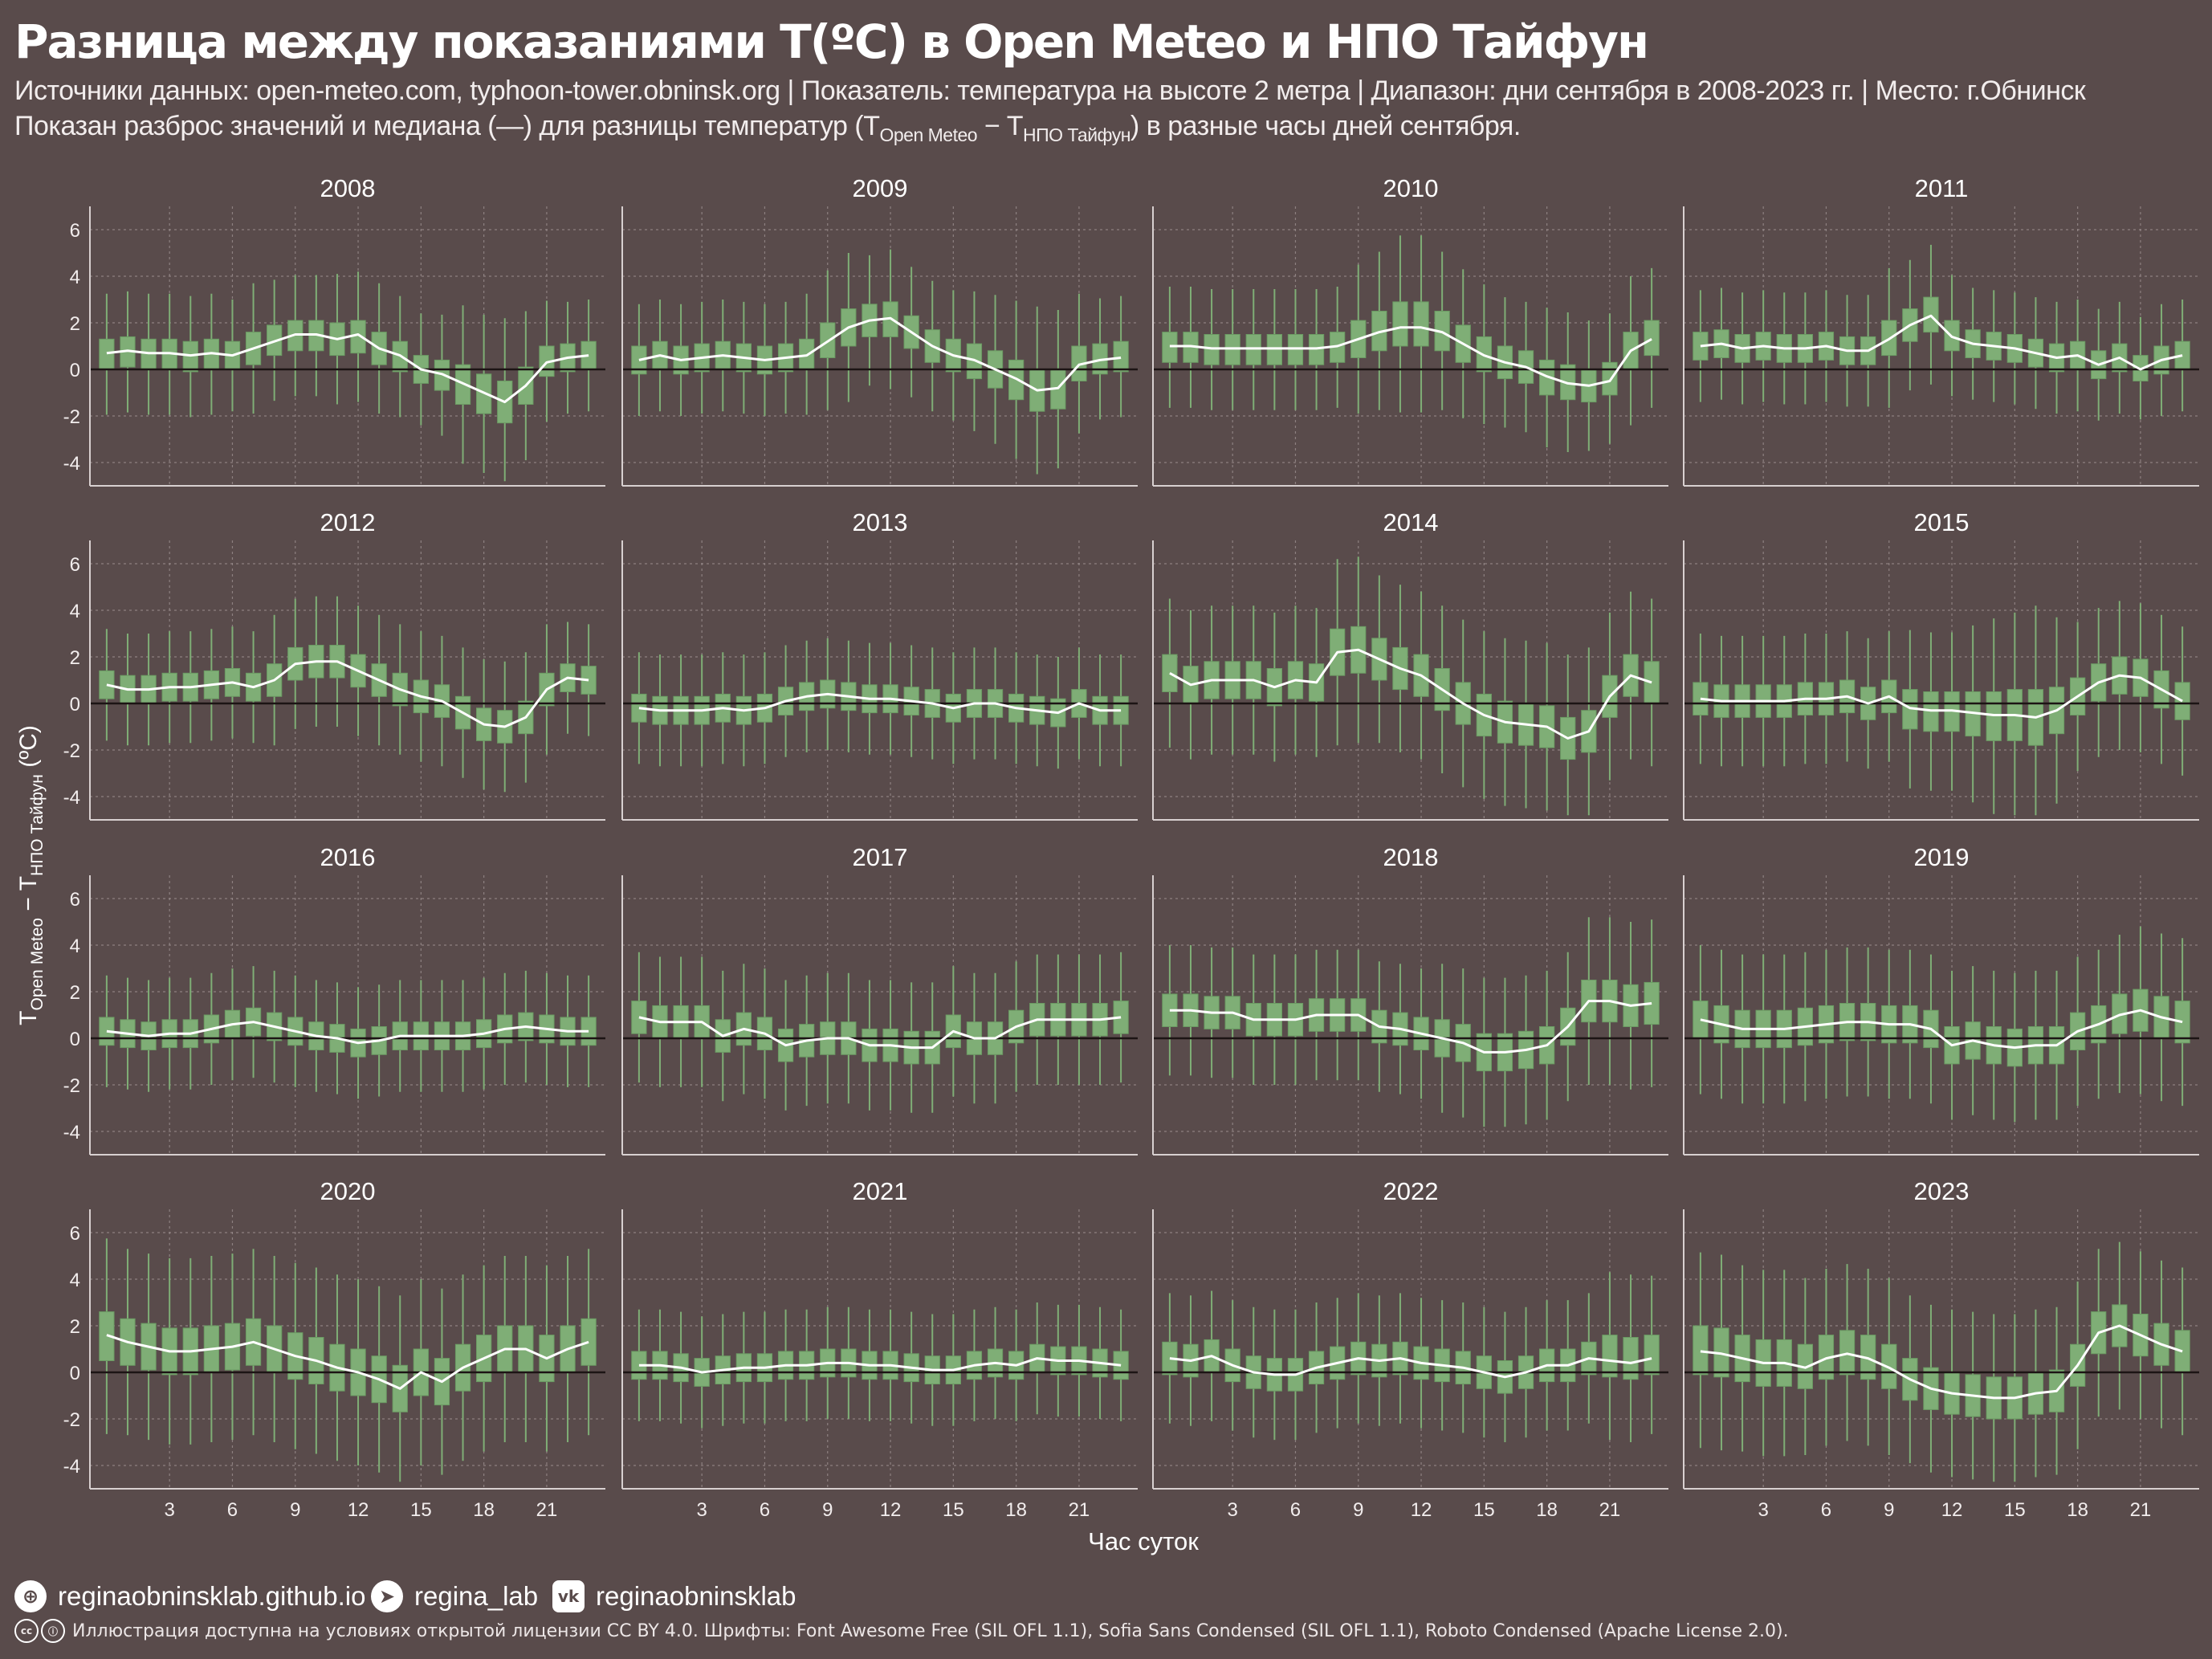  What do you see at coordinates (928, 134) in the screenshot?
I see `subtitle-sub-open-meteo: Open Meteo` at bounding box center [928, 134].